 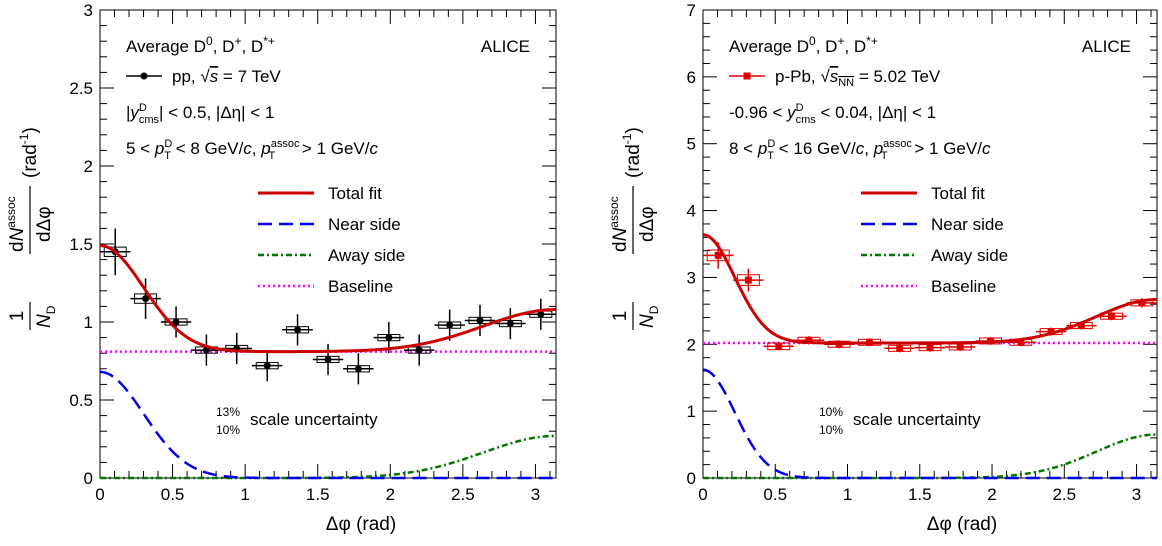 I want to click on scale-uncertainty-up: 10%, so click(x=831, y=412).